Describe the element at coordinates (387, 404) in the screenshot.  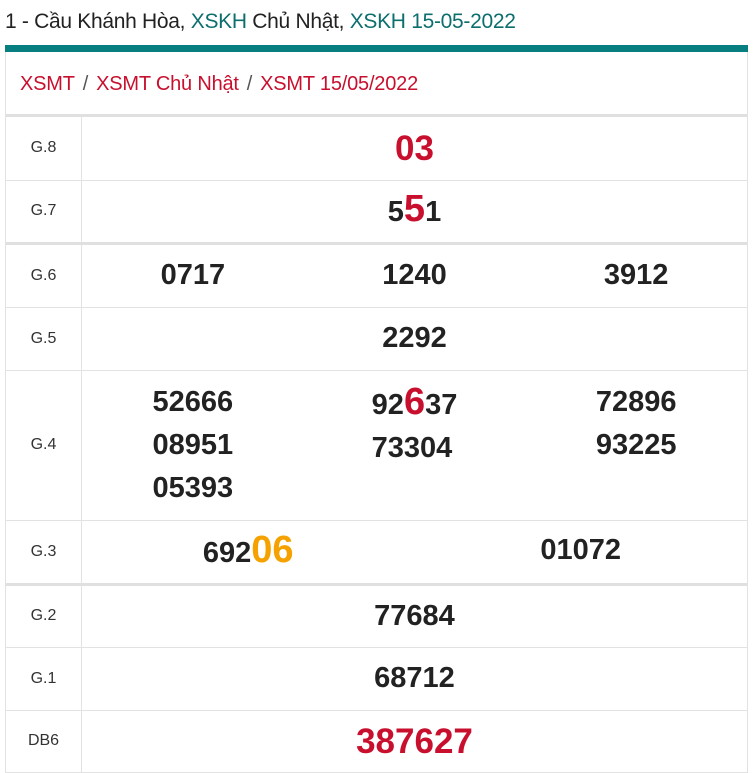
I see `digits: 92` at that location.